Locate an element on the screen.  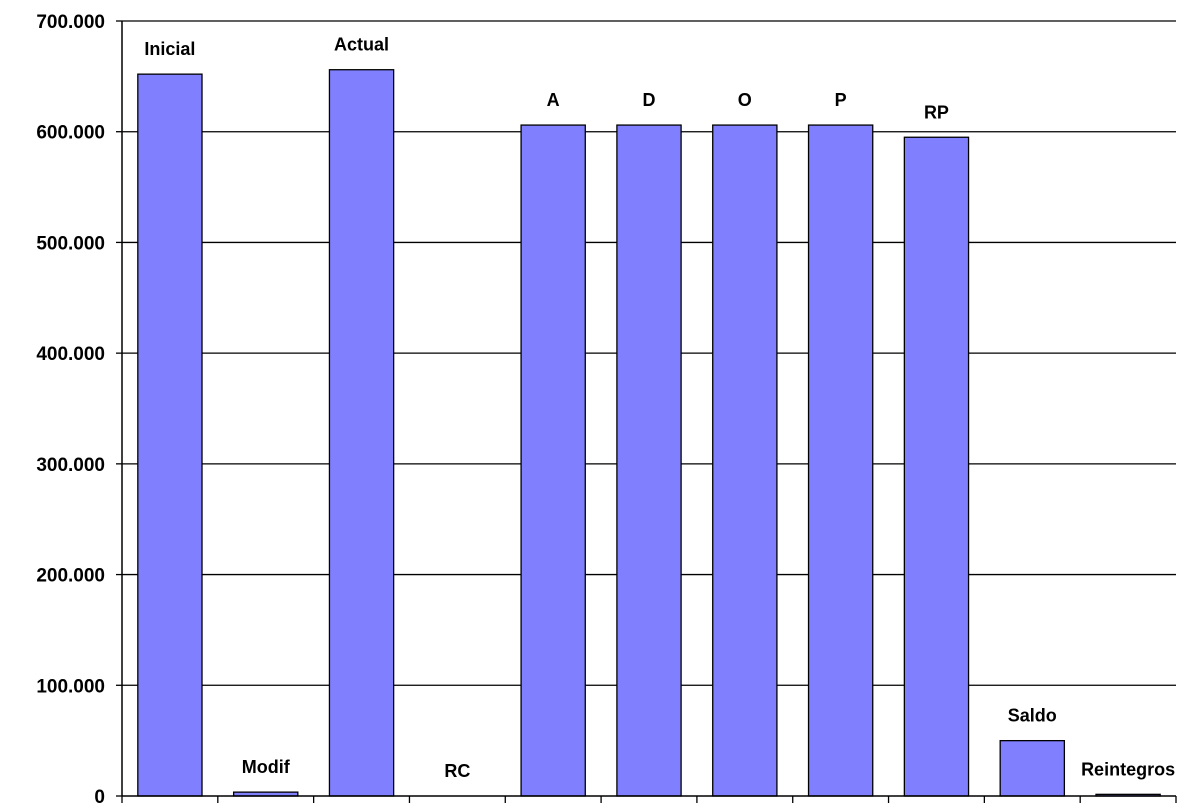
bar-a is located at coordinates (553, 460).